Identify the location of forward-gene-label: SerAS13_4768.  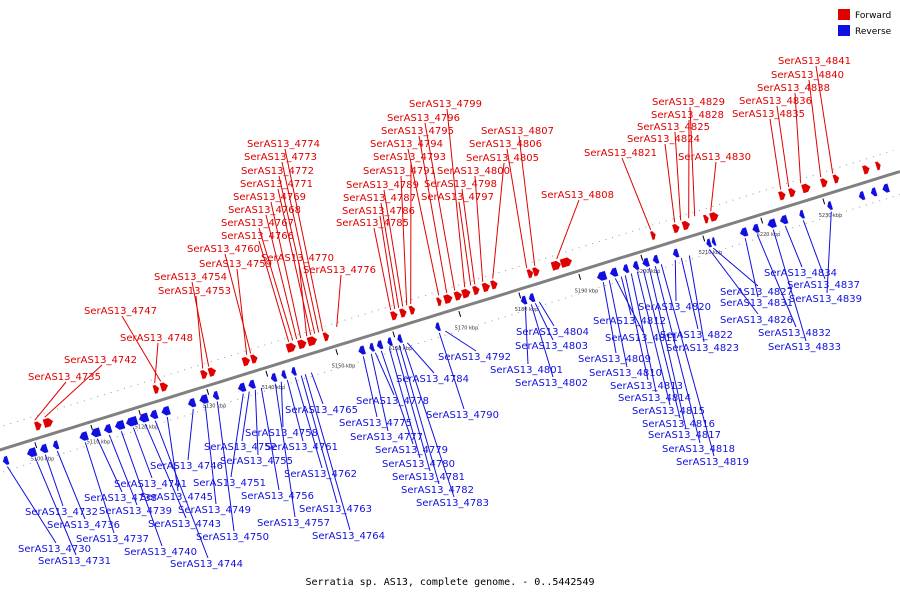
(264, 210).